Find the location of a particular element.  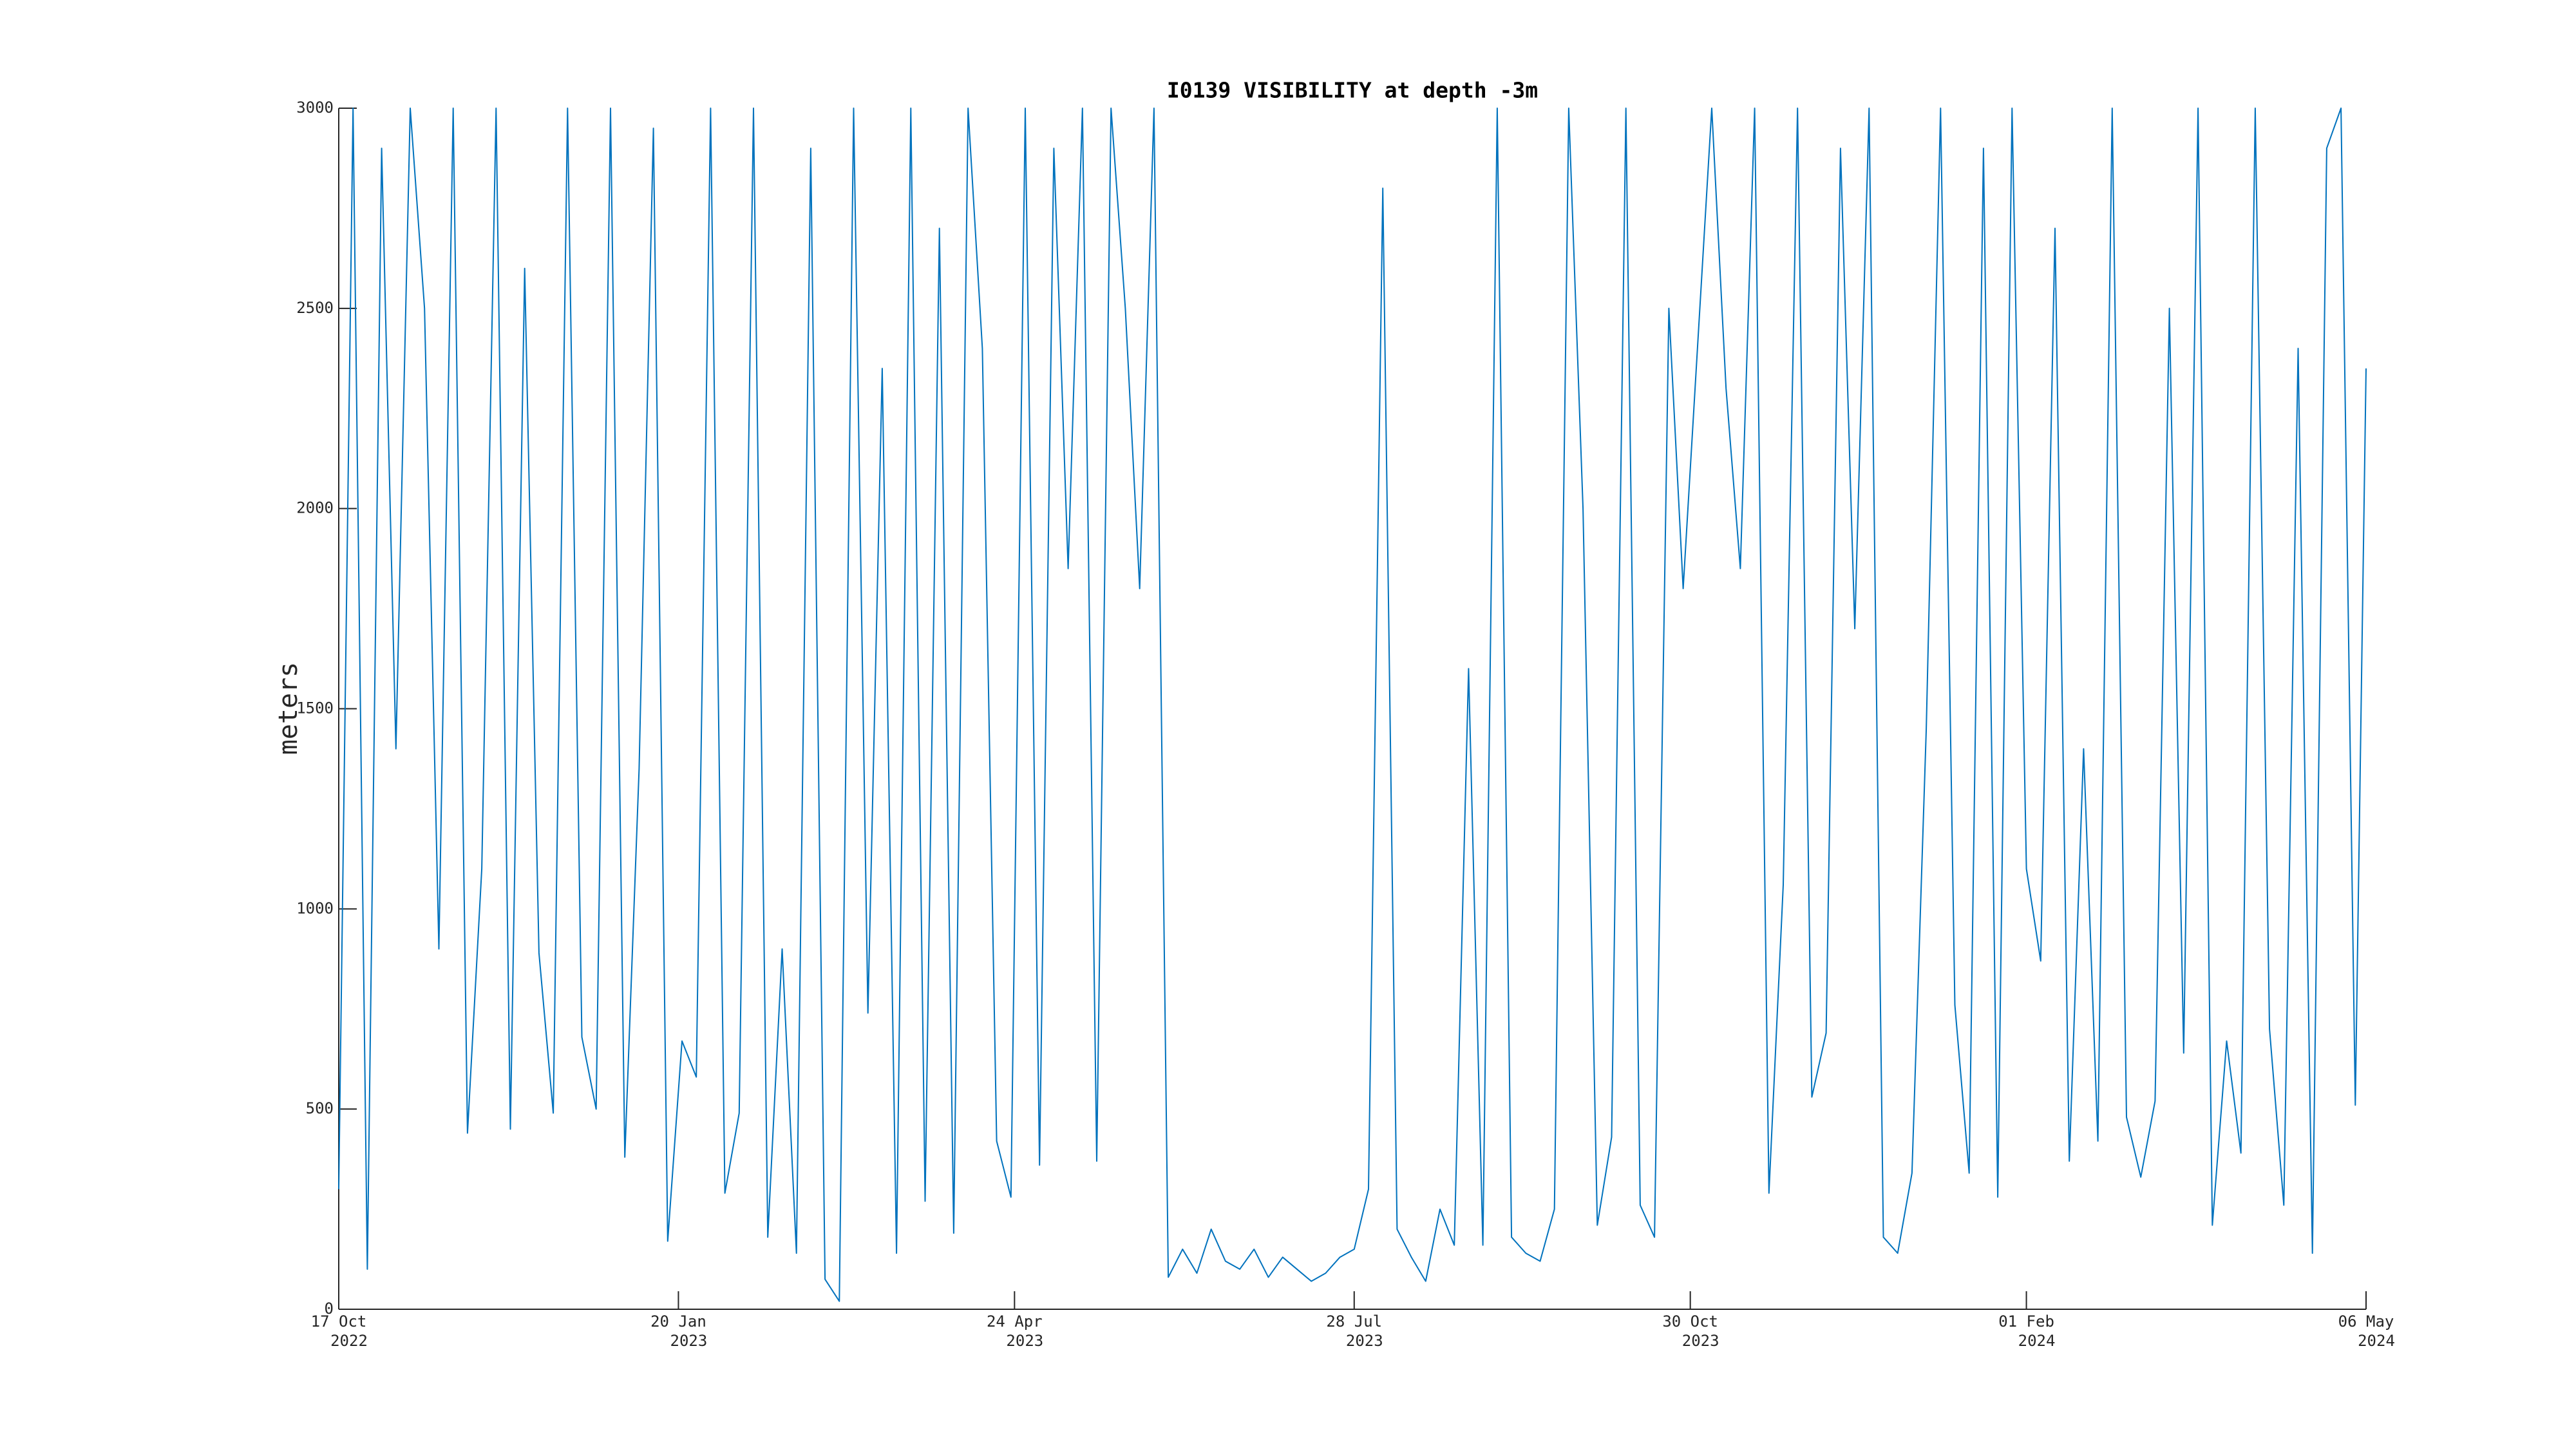

y-axis-label: meters is located at coordinates (288, 709).